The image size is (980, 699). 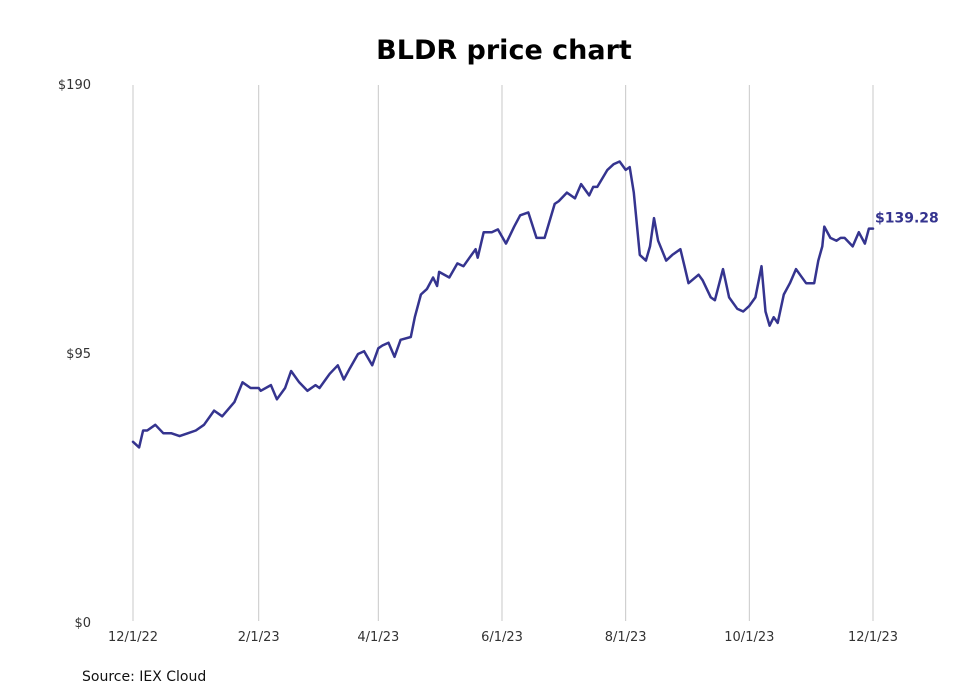 I want to click on y-tick-label: $0, so click(x=82, y=623).